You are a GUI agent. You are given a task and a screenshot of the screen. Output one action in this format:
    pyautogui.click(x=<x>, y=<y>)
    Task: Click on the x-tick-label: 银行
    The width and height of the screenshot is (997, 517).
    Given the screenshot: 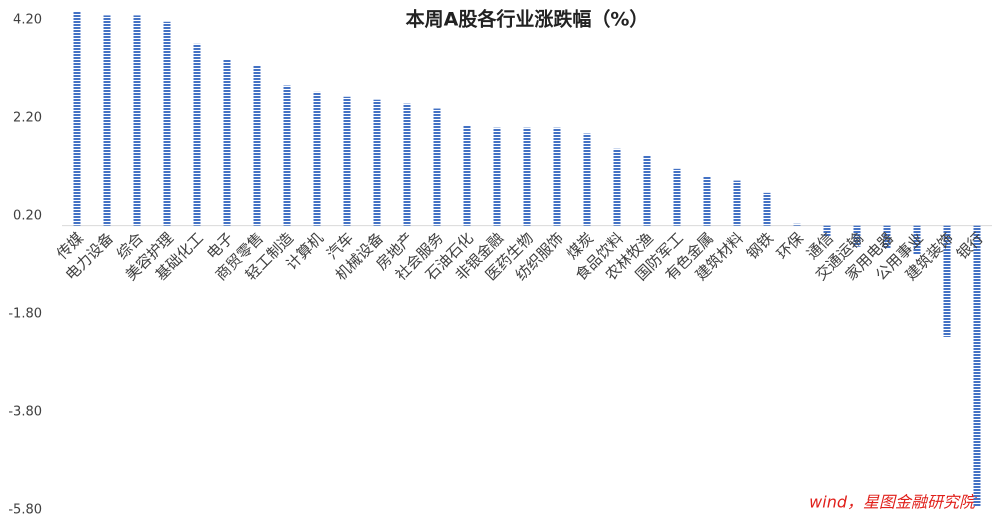 What is the action you would take?
    pyautogui.click(x=970, y=246)
    